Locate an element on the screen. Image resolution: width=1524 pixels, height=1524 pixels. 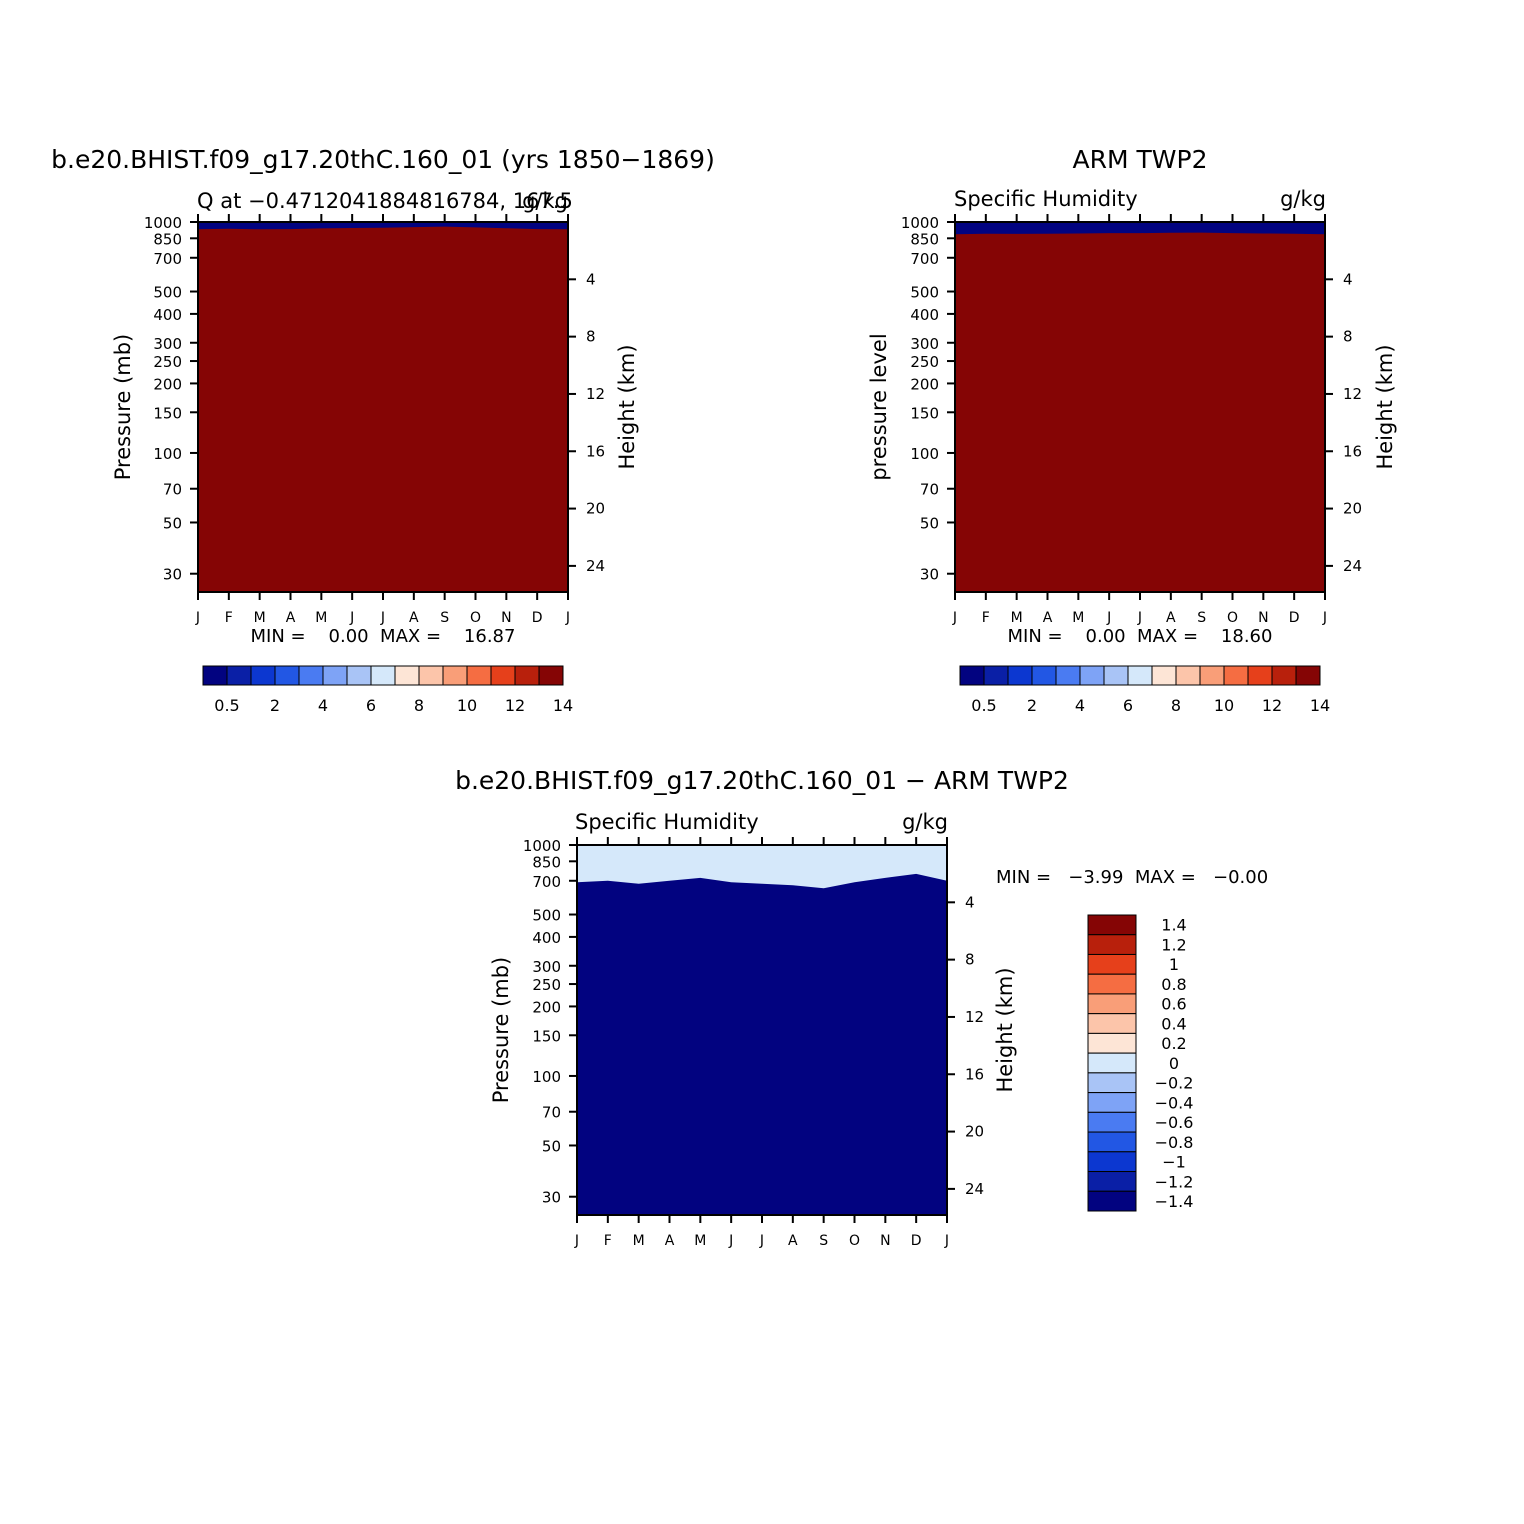
diff-pressure-tick-label: 500 is located at coordinates (546, 916).